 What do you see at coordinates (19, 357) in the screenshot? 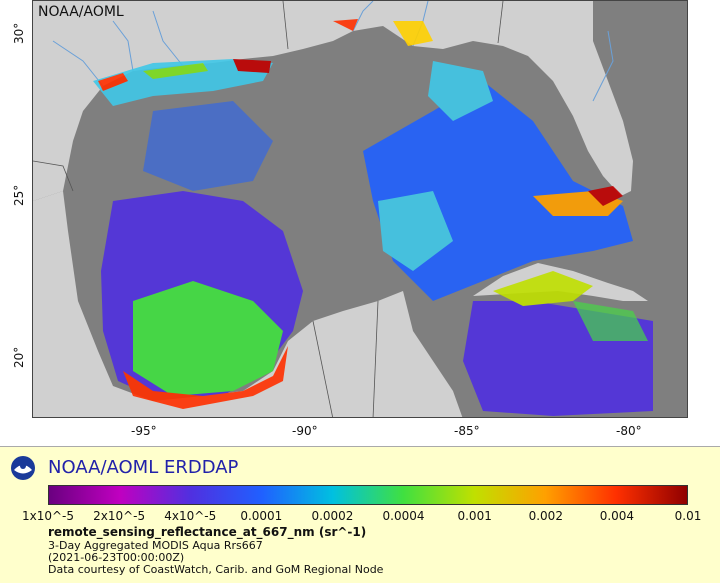
I see `lat-tick-label: 20°` at bounding box center [19, 357].